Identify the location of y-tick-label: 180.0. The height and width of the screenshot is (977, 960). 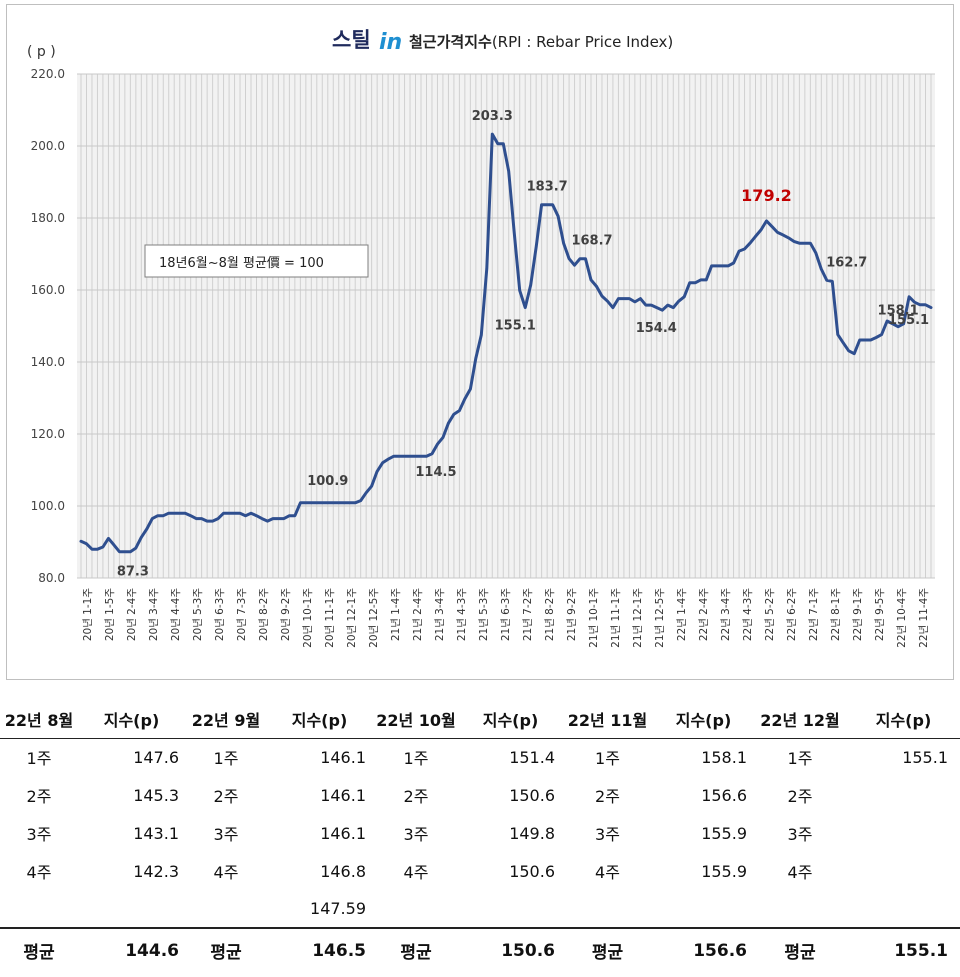
(48, 218).